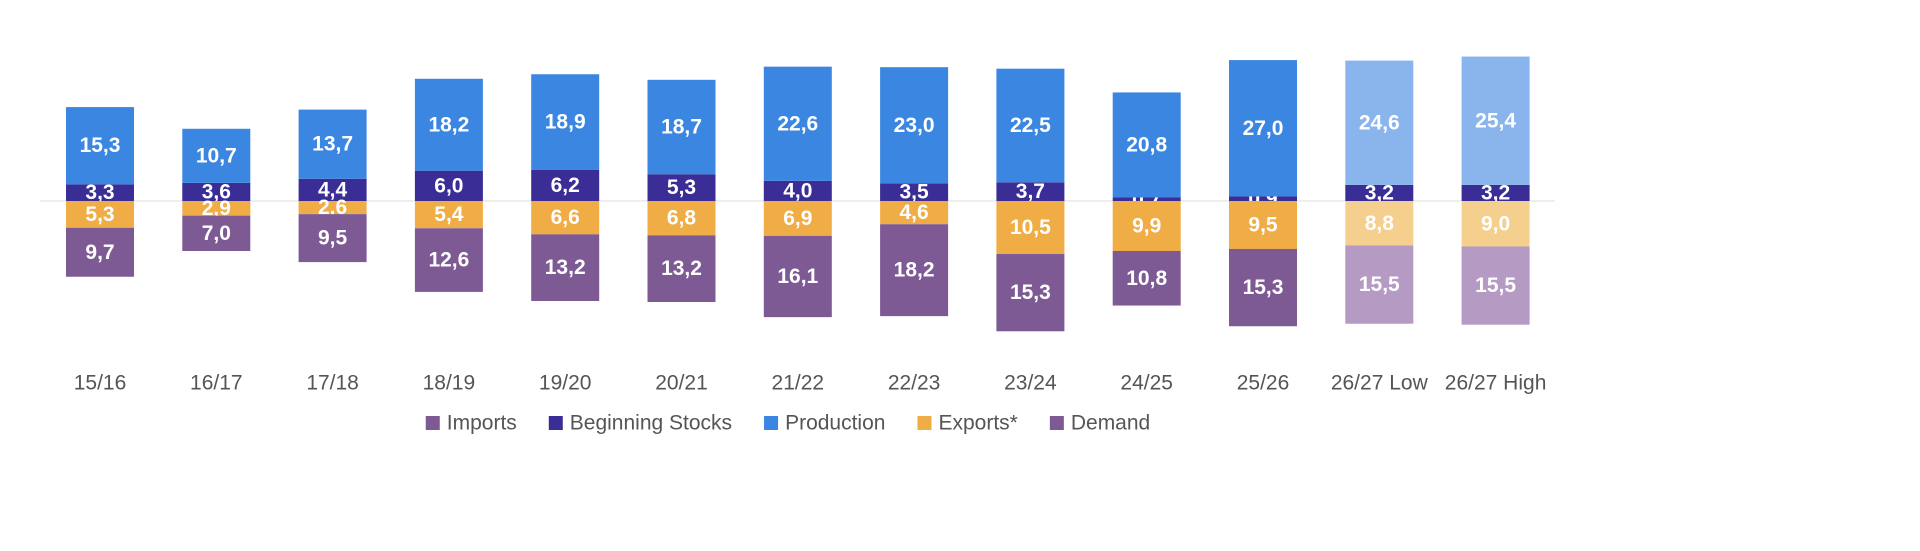 This screenshot has height=551, width=1920. I want to click on legend-label: Exports*, so click(977, 423).